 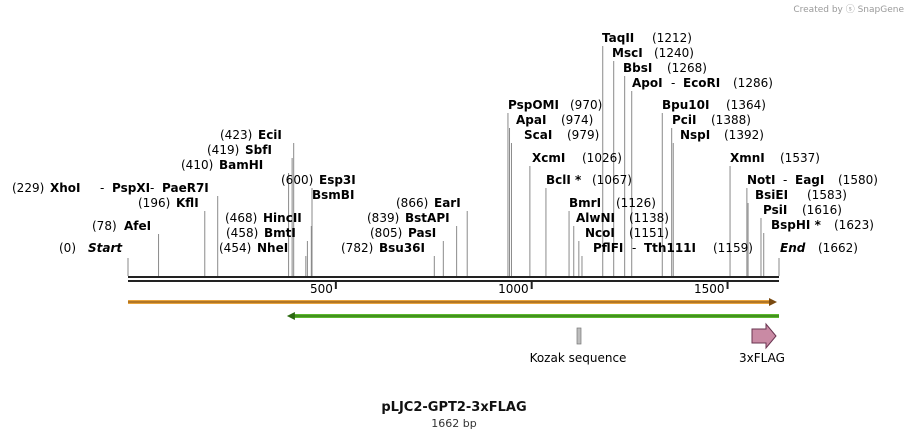 What do you see at coordinates (674, 53) in the screenshot?
I see `site-pos-msci: (1240)` at bounding box center [674, 53].